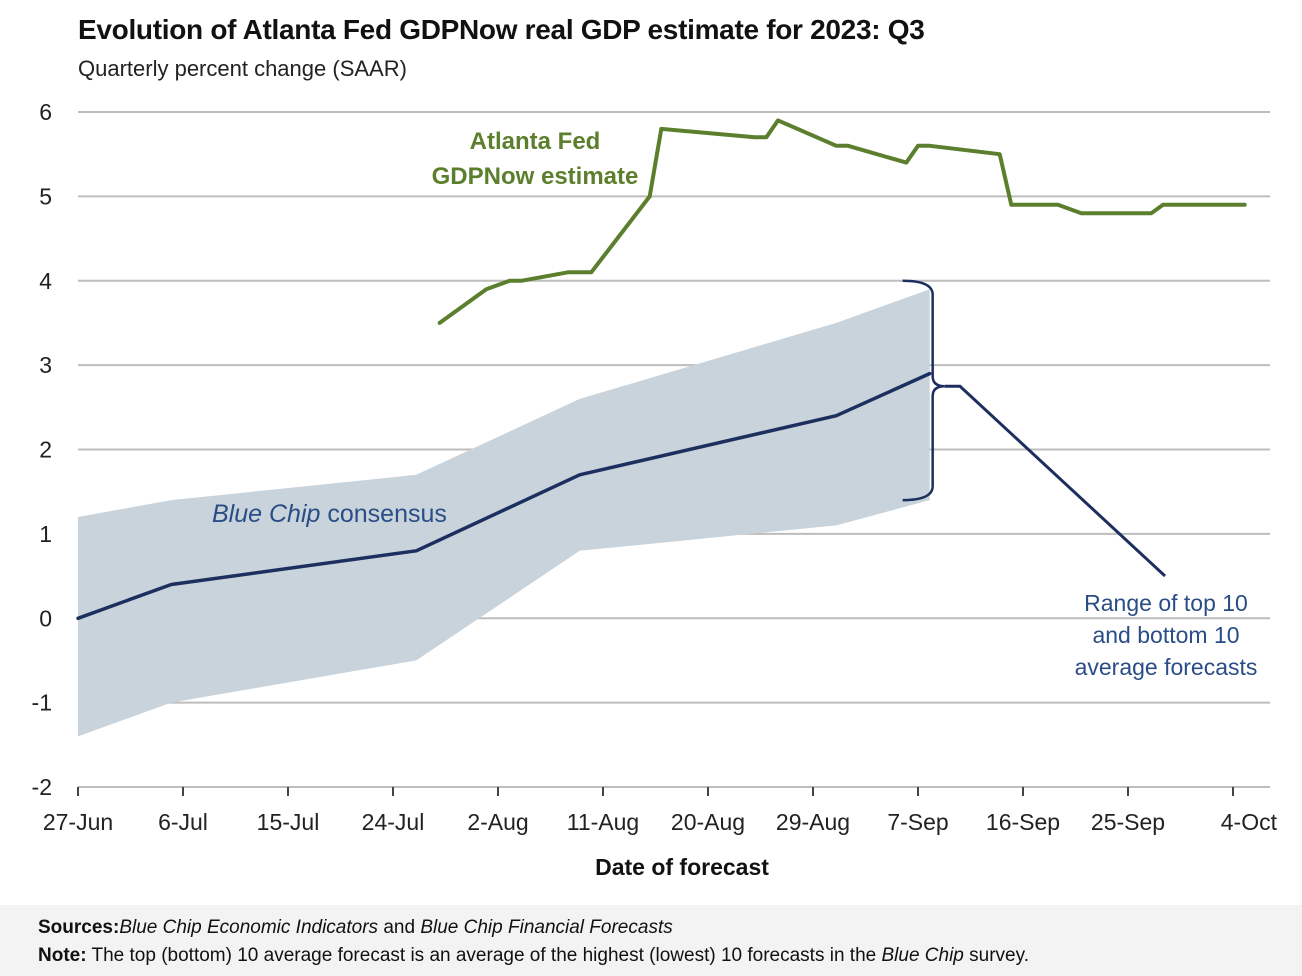 Image resolution: width=1302 pixels, height=976 pixels. I want to click on x-tick-label: 7-Sep, so click(917, 822).